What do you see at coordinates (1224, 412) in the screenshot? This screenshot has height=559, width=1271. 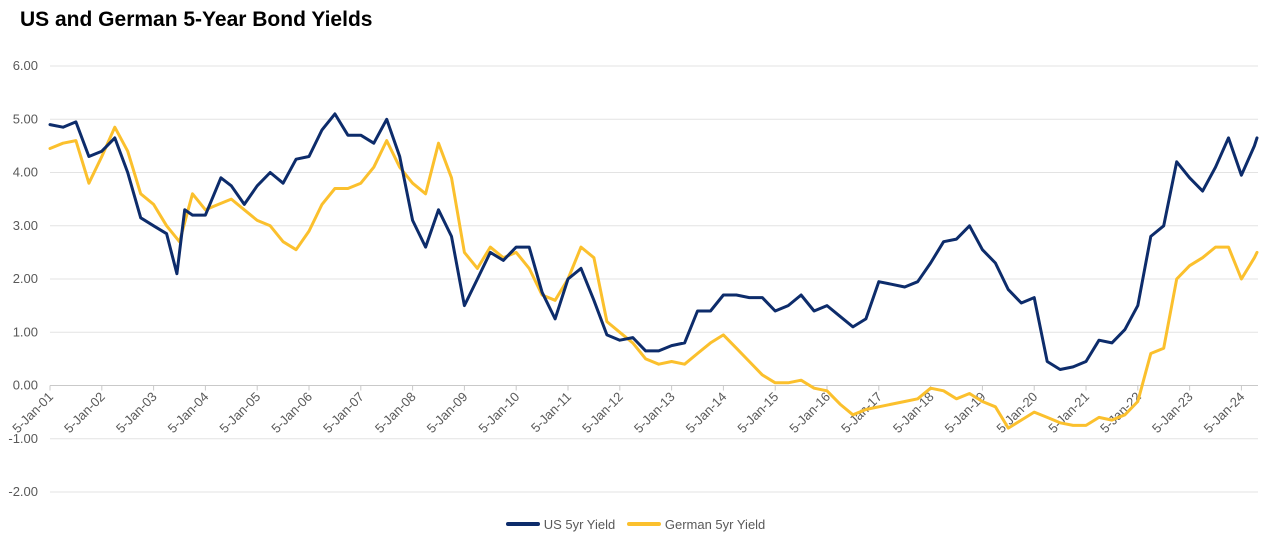 I see `x-tick-label: 5-Jan-24` at bounding box center [1224, 412].